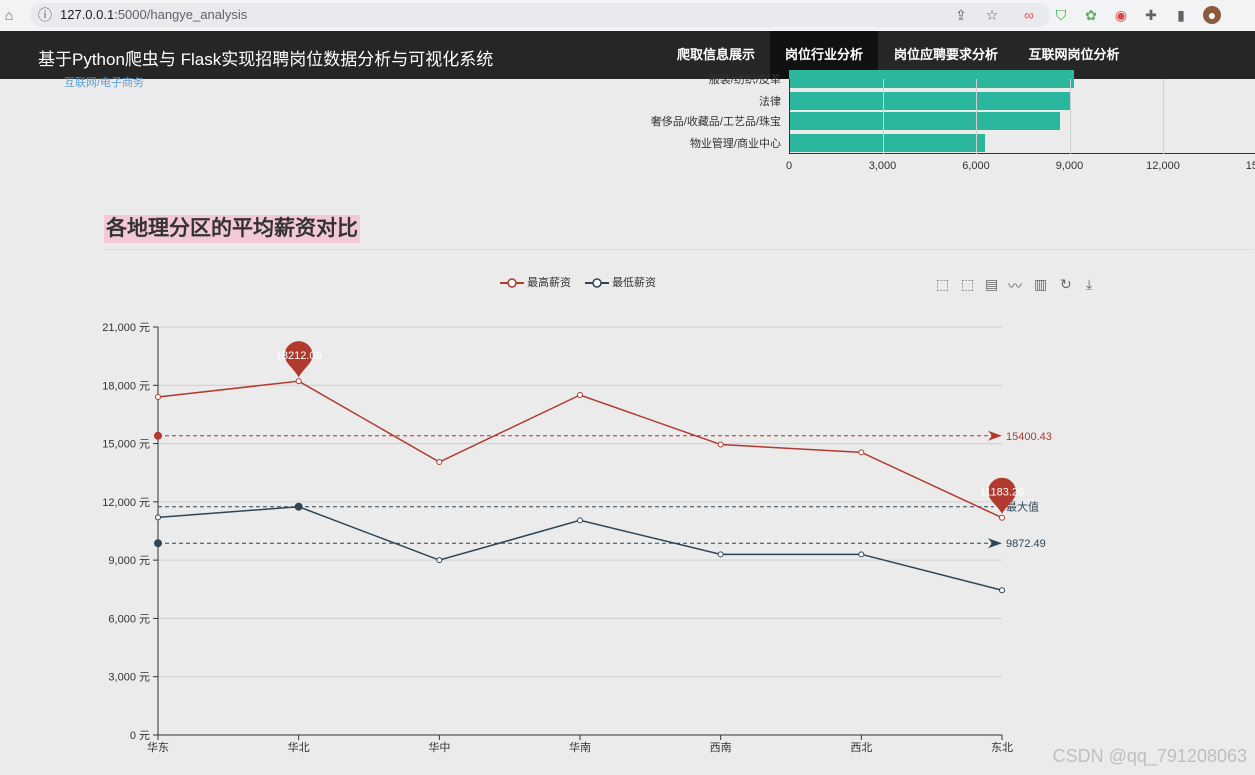 This screenshot has width=1255, height=775. What do you see at coordinates (715, 54) in the screenshot?
I see `nav-item-crawl-info: 爬取信息展示` at bounding box center [715, 54].